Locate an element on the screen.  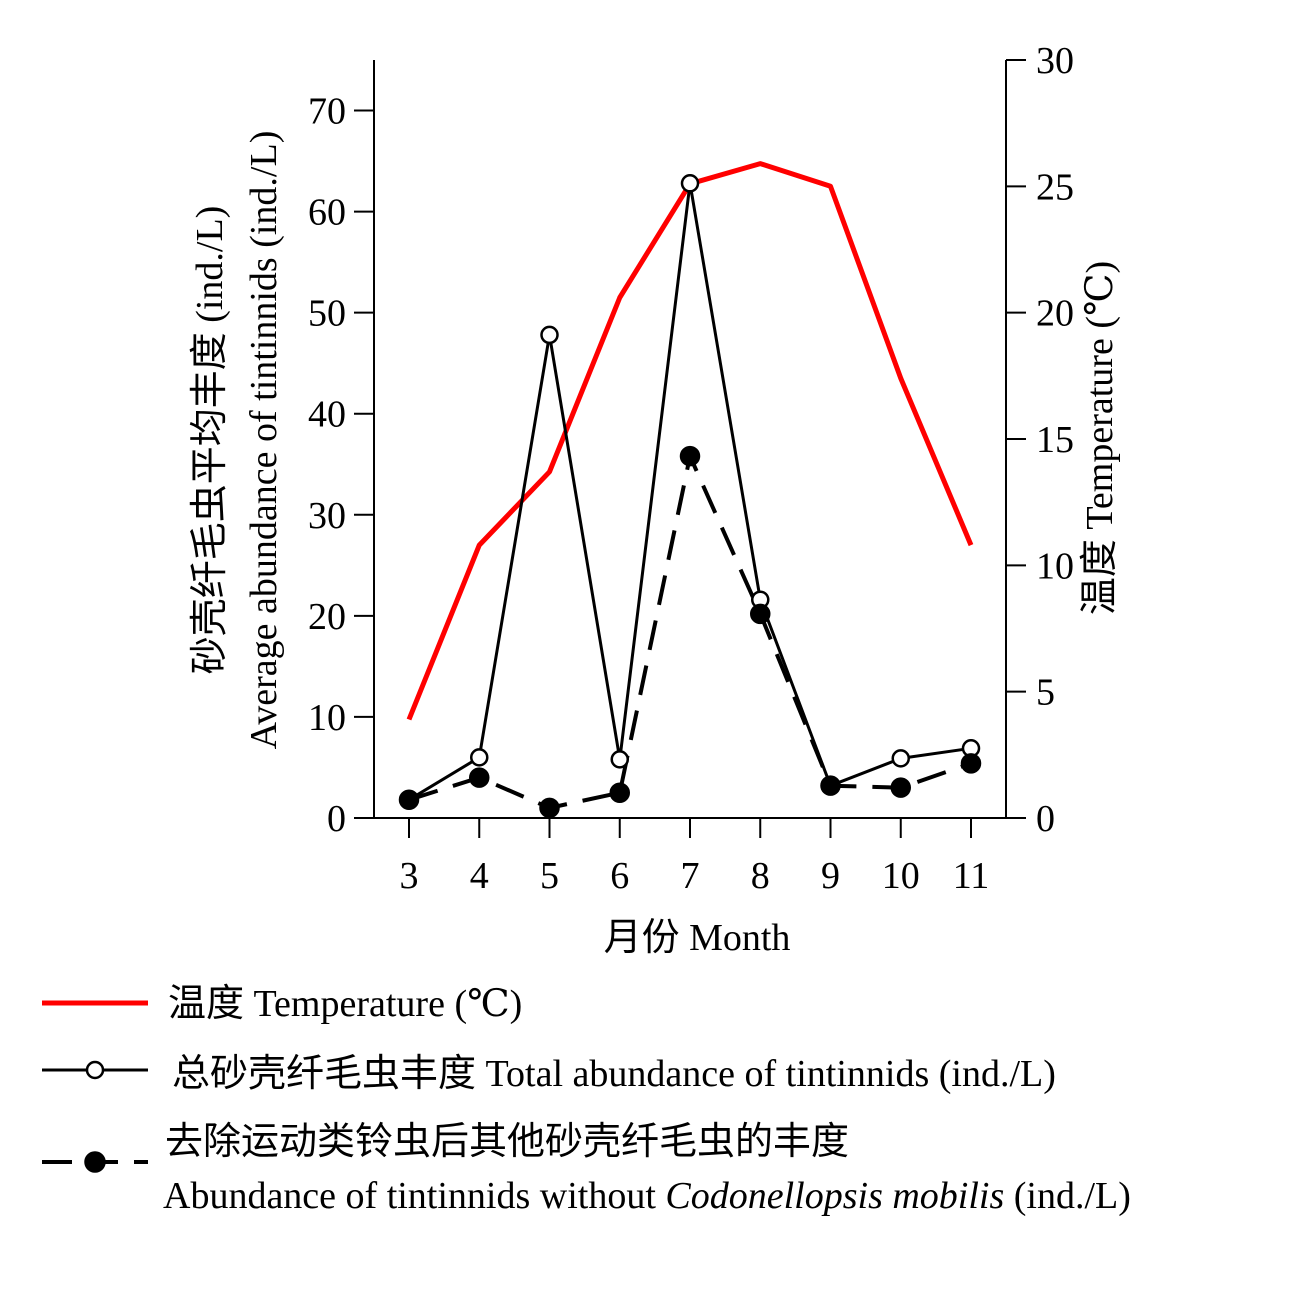
legend-label-without-line1: 去除运动类铃虫后其他砂壳纤毛虫的丰度 is located at coordinates (507, 1142).